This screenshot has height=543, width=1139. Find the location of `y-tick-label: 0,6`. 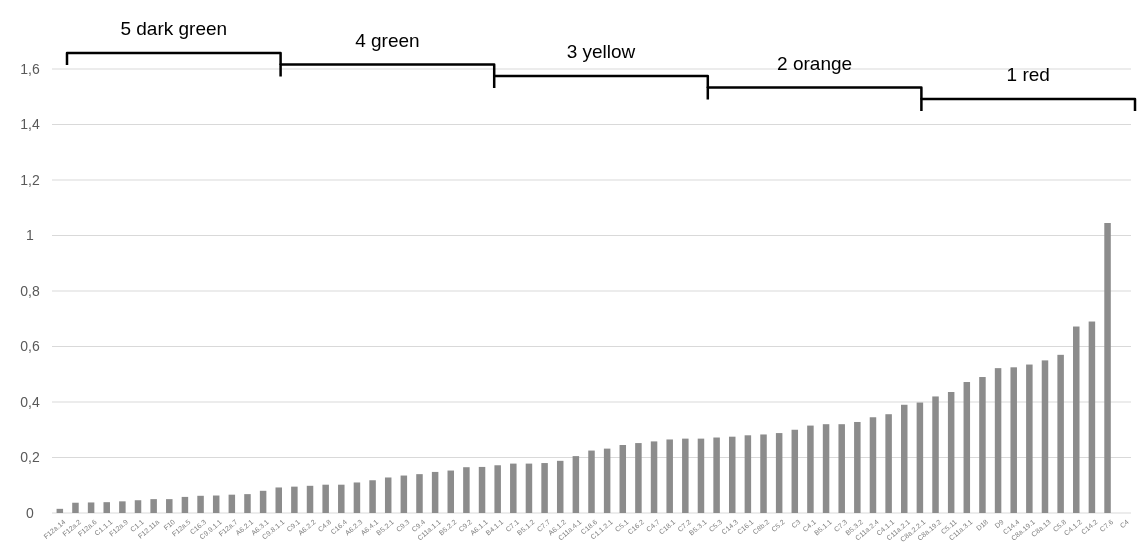

y-tick-label: 0,6 is located at coordinates (30, 346).